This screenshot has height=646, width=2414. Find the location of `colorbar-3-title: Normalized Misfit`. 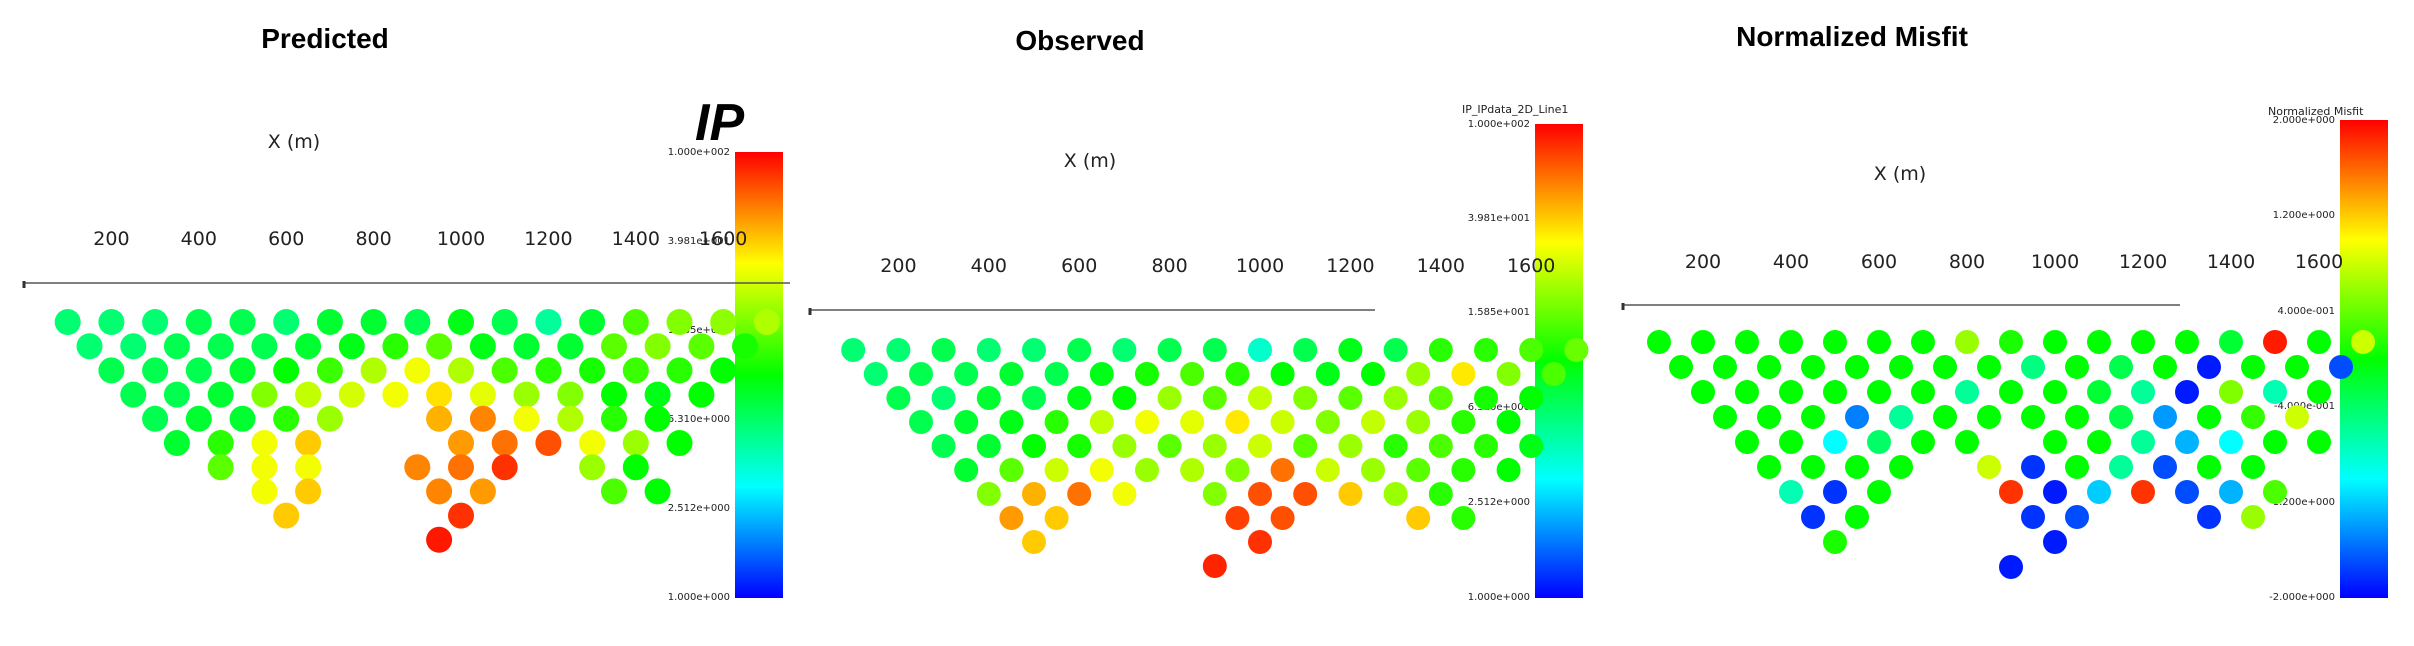

colorbar-3-title: Normalized Misfit is located at coordinates (2316, 111).